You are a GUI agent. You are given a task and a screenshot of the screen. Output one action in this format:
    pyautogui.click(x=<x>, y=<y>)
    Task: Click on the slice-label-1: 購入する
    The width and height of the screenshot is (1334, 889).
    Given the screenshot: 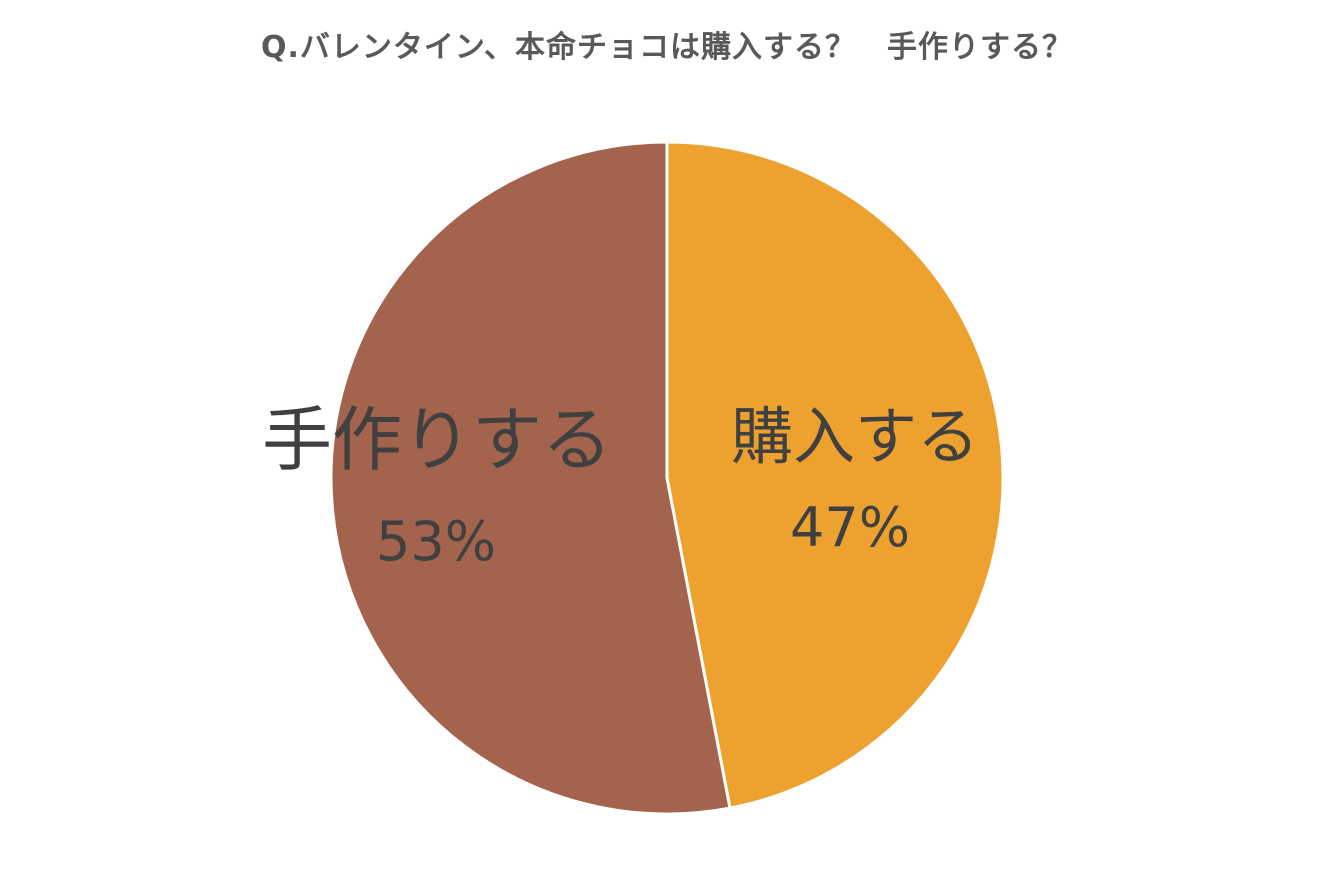 What is the action you would take?
    pyautogui.click(x=855, y=436)
    